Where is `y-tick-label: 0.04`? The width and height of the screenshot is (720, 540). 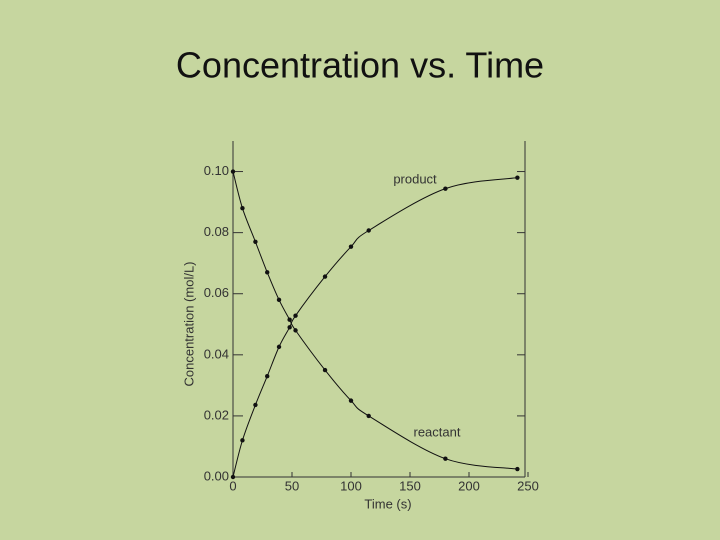
y-tick-label: 0.04 is located at coordinates (216, 353).